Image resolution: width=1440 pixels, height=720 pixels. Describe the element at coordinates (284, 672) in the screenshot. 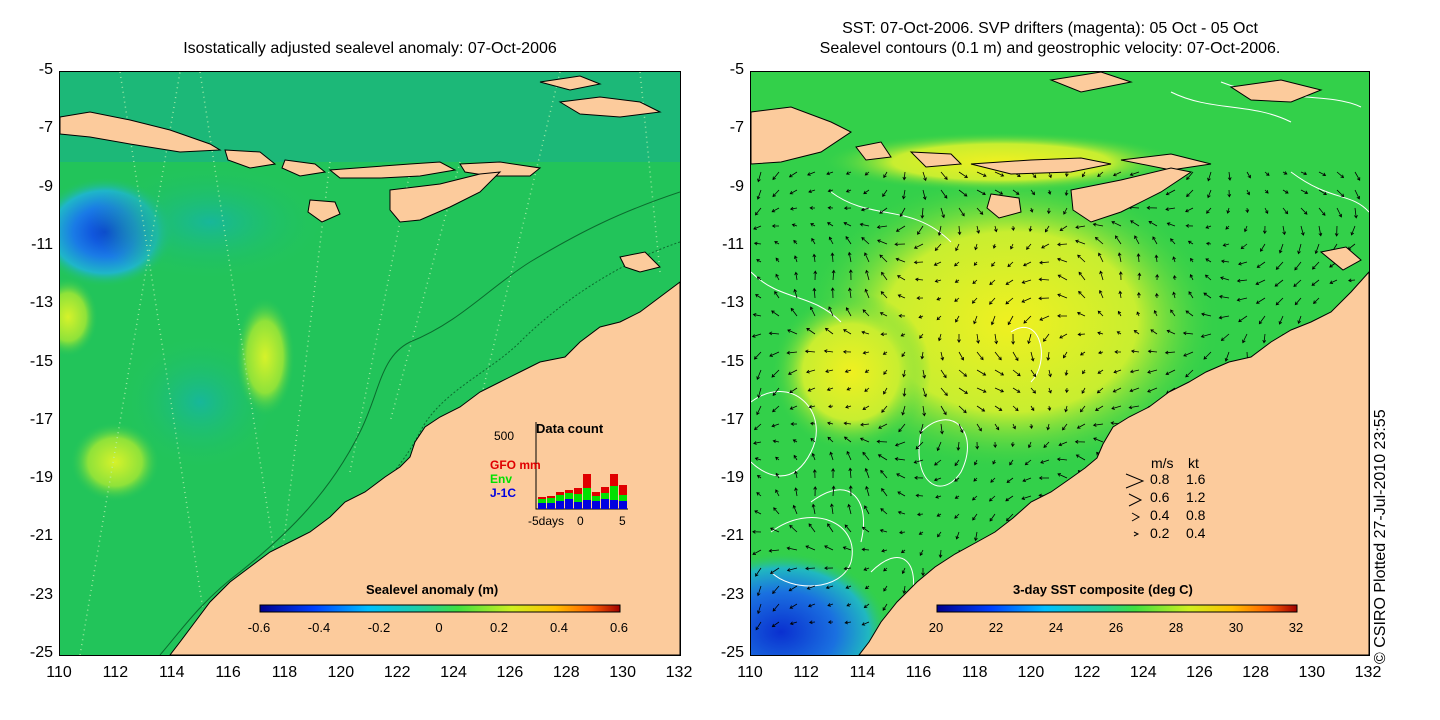

I see `lon-label: 118` at that location.